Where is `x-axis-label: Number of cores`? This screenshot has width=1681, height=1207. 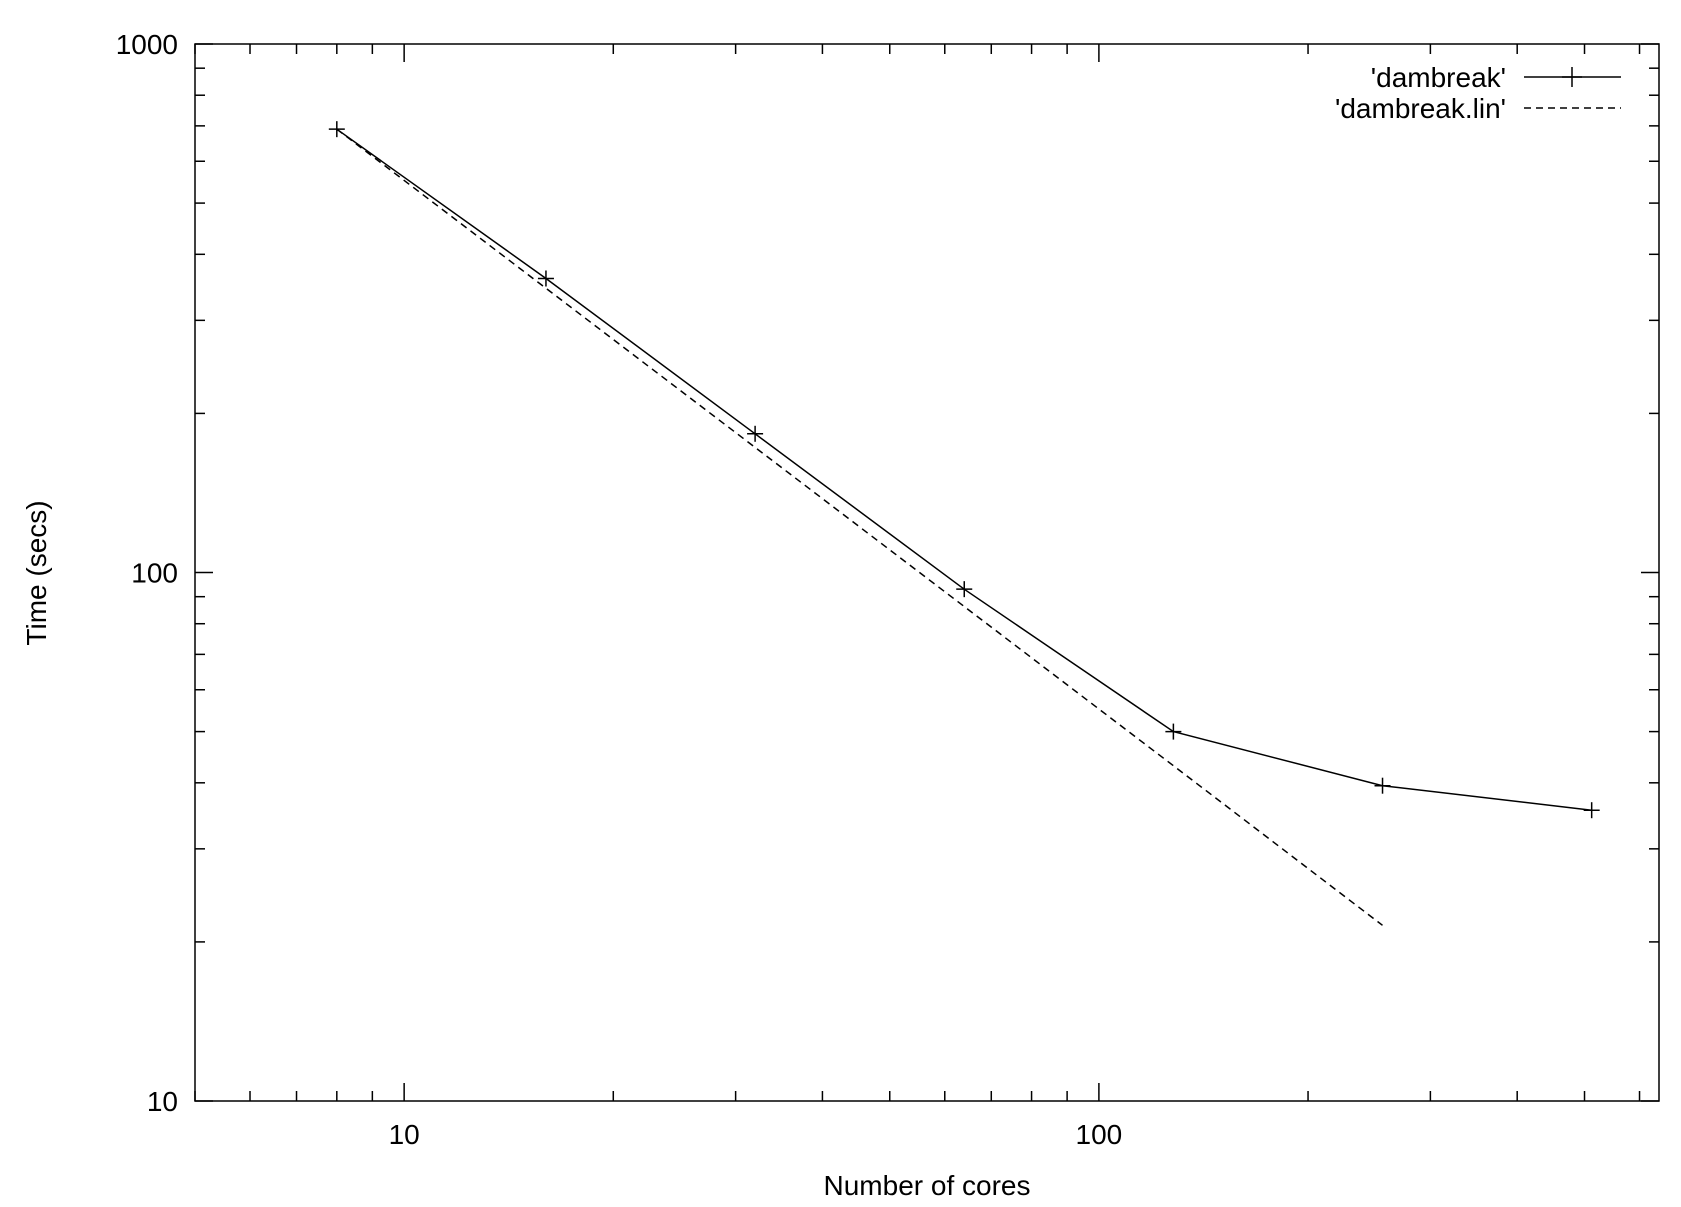
x-axis-label: Number of cores is located at coordinates (927, 1185).